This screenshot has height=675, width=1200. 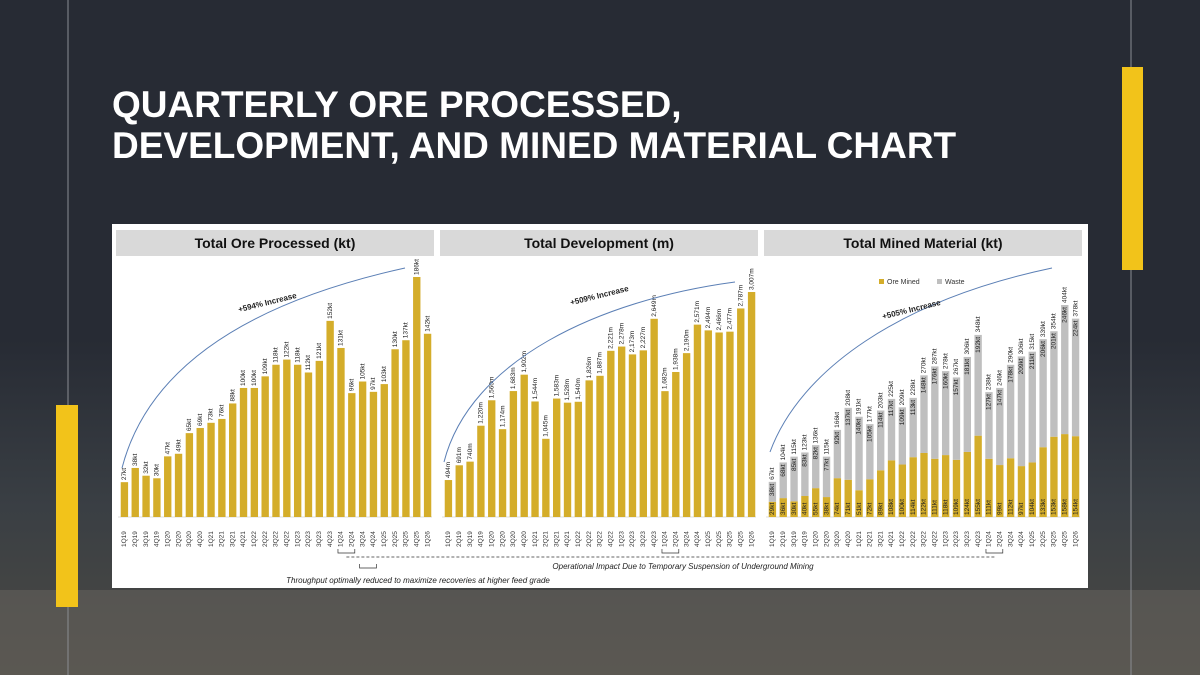 What do you see at coordinates (740, 296) in the screenshot?
I see `value-label: 2,787m` at bounding box center [740, 296].